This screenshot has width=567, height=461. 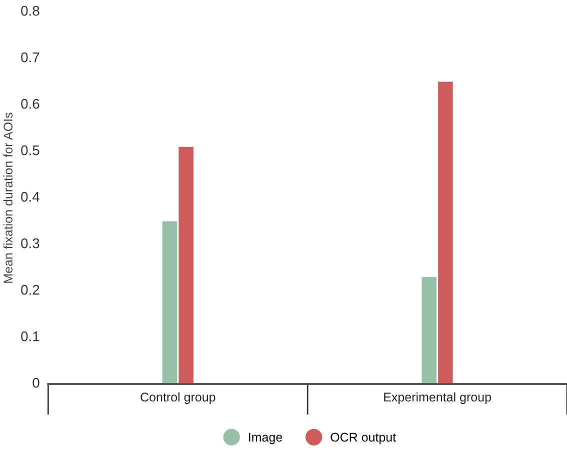 What do you see at coordinates (30, 336) in the screenshot?
I see `y-tick-label: 0.1` at bounding box center [30, 336].